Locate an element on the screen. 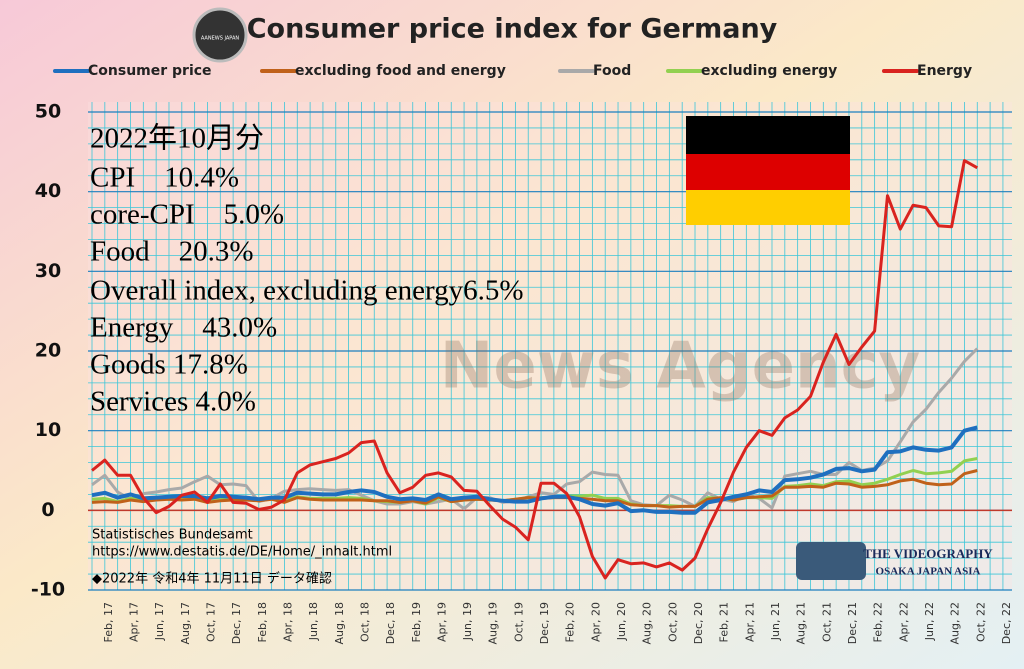 The width and height of the screenshot is (1024, 669). y-tick-label: 40 is located at coordinates (48, 191).